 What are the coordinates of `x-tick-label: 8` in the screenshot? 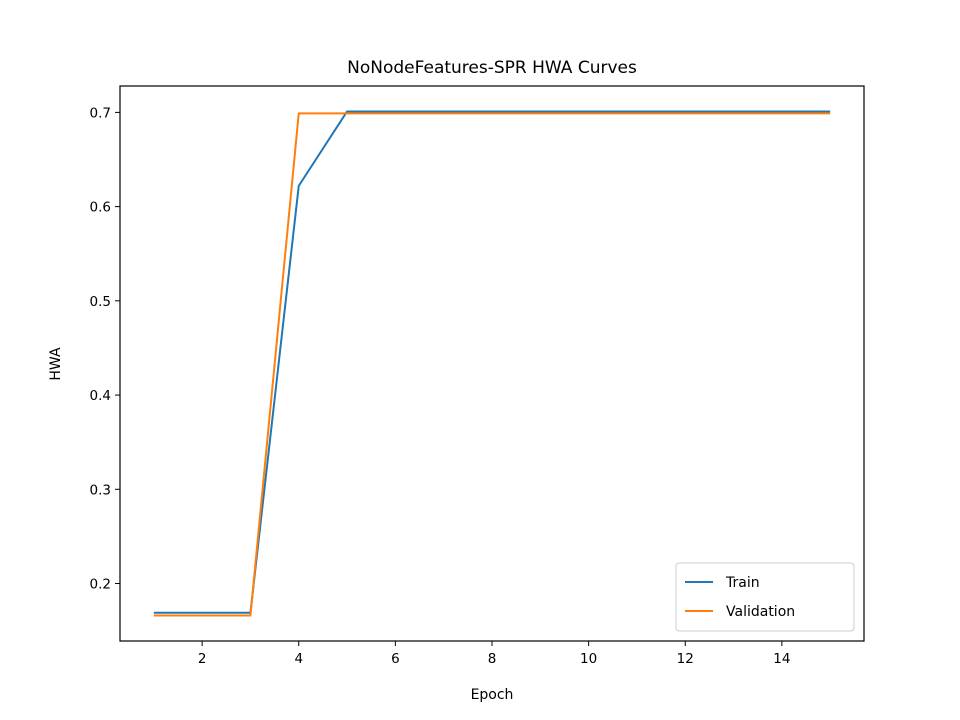 It's located at (492, 659).